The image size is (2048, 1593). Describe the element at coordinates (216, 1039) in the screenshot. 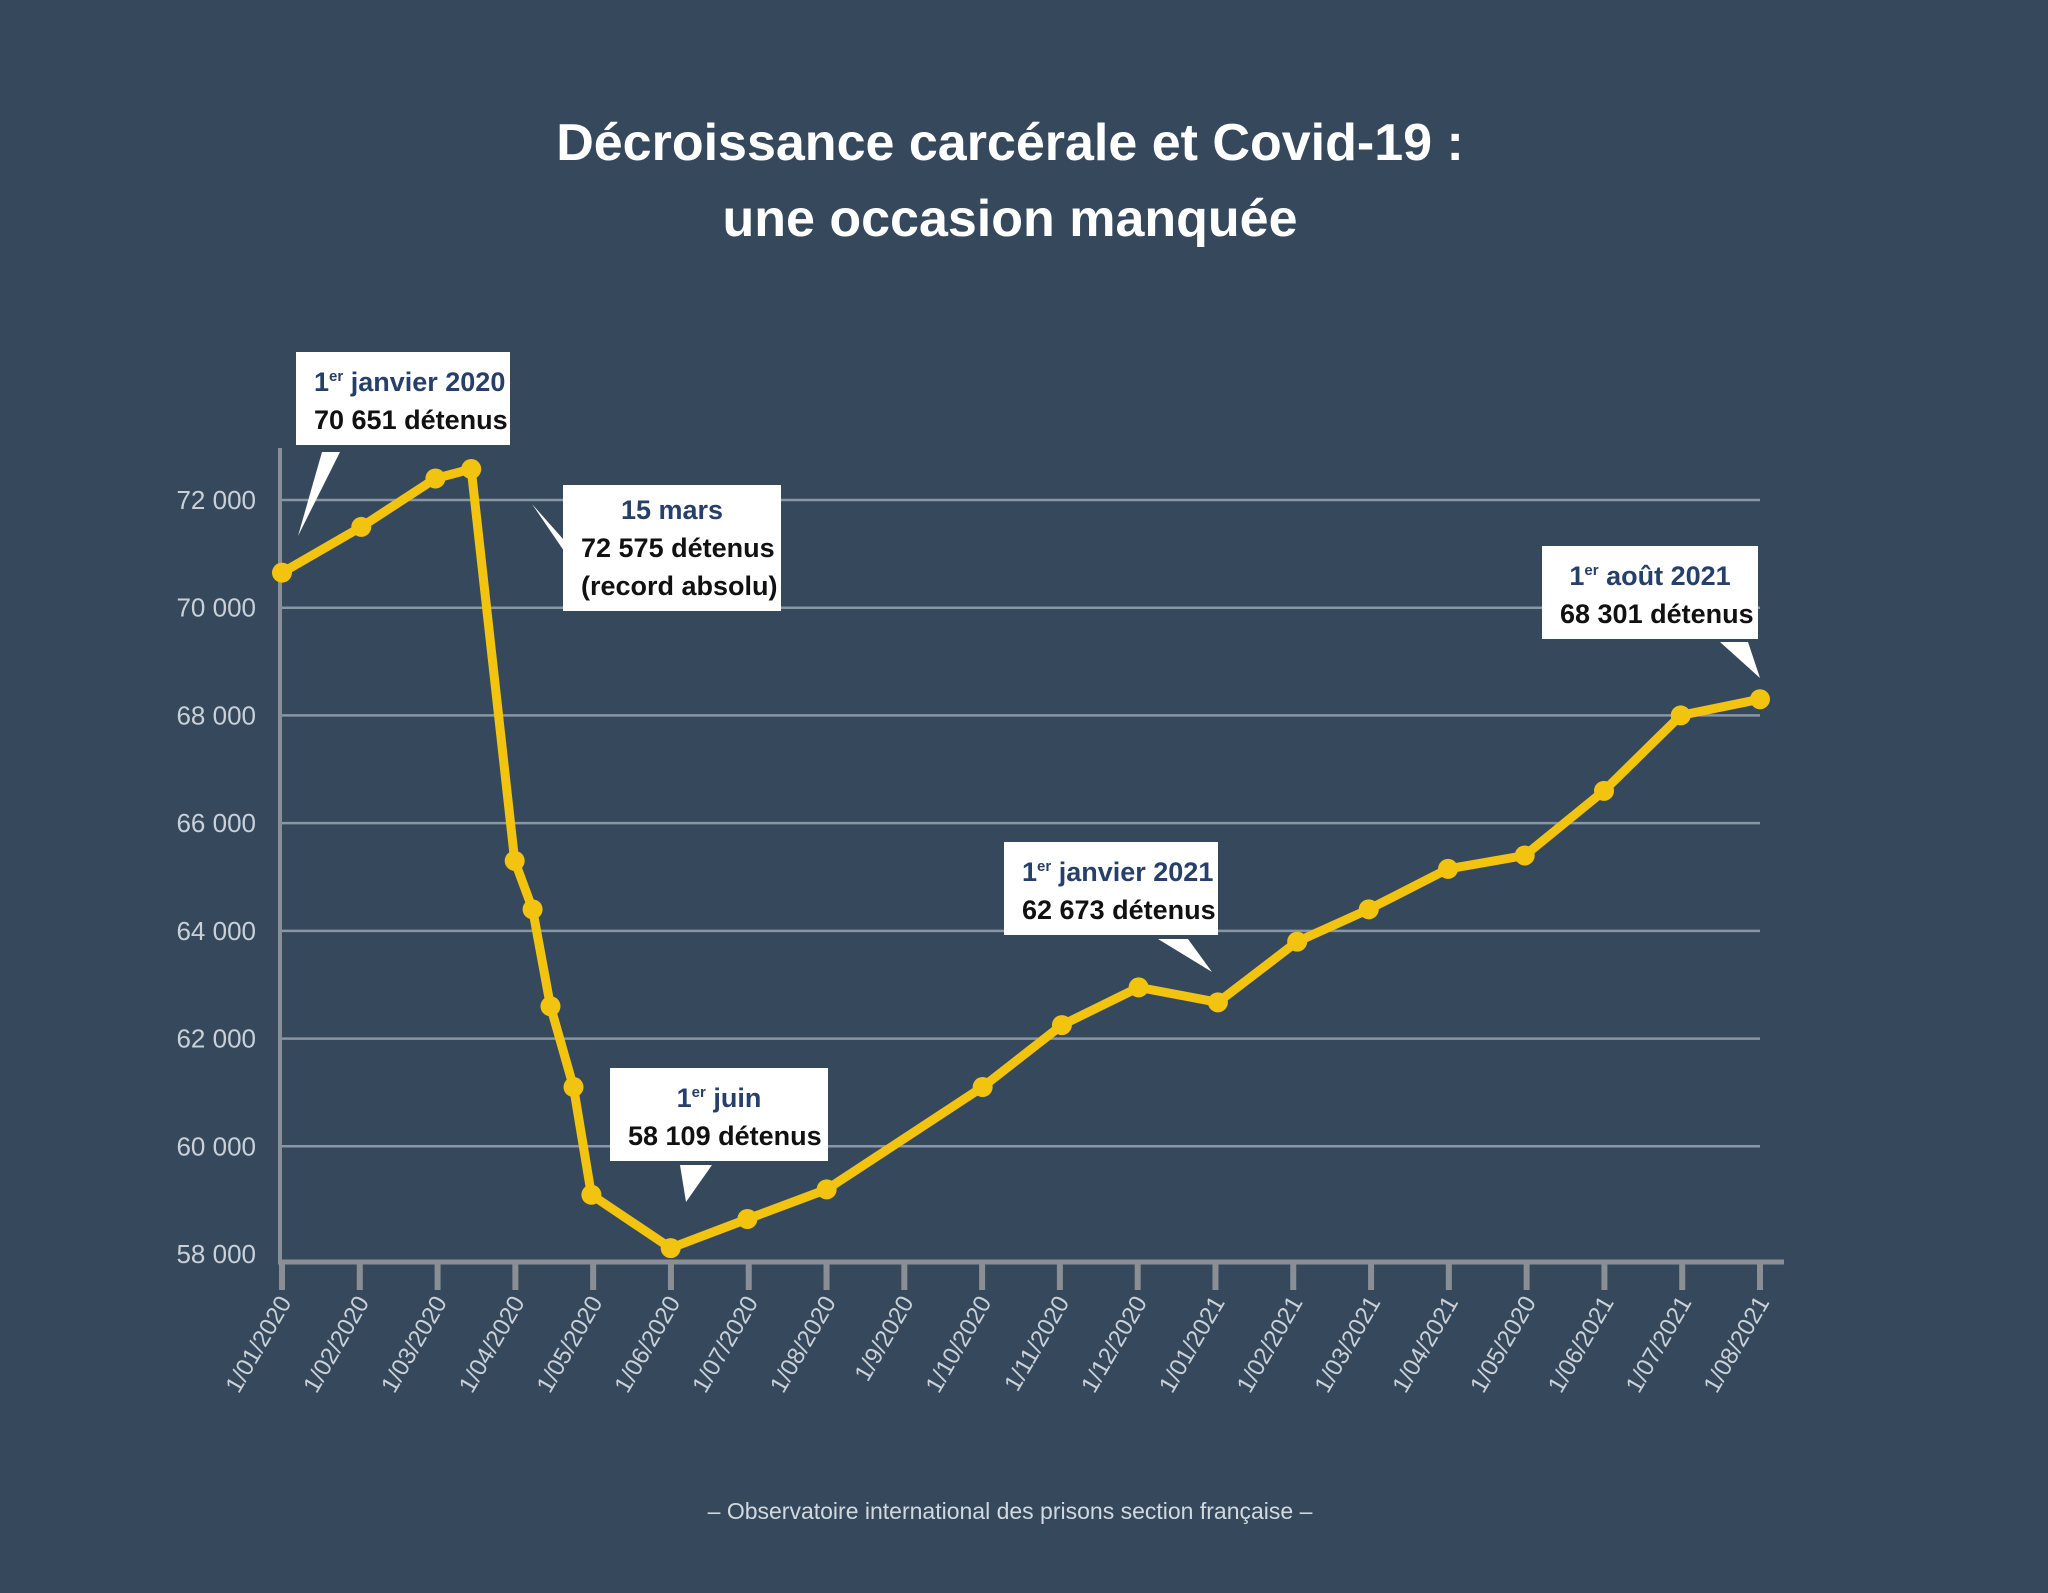

I see `y-tick-label: 62 000` at that location.